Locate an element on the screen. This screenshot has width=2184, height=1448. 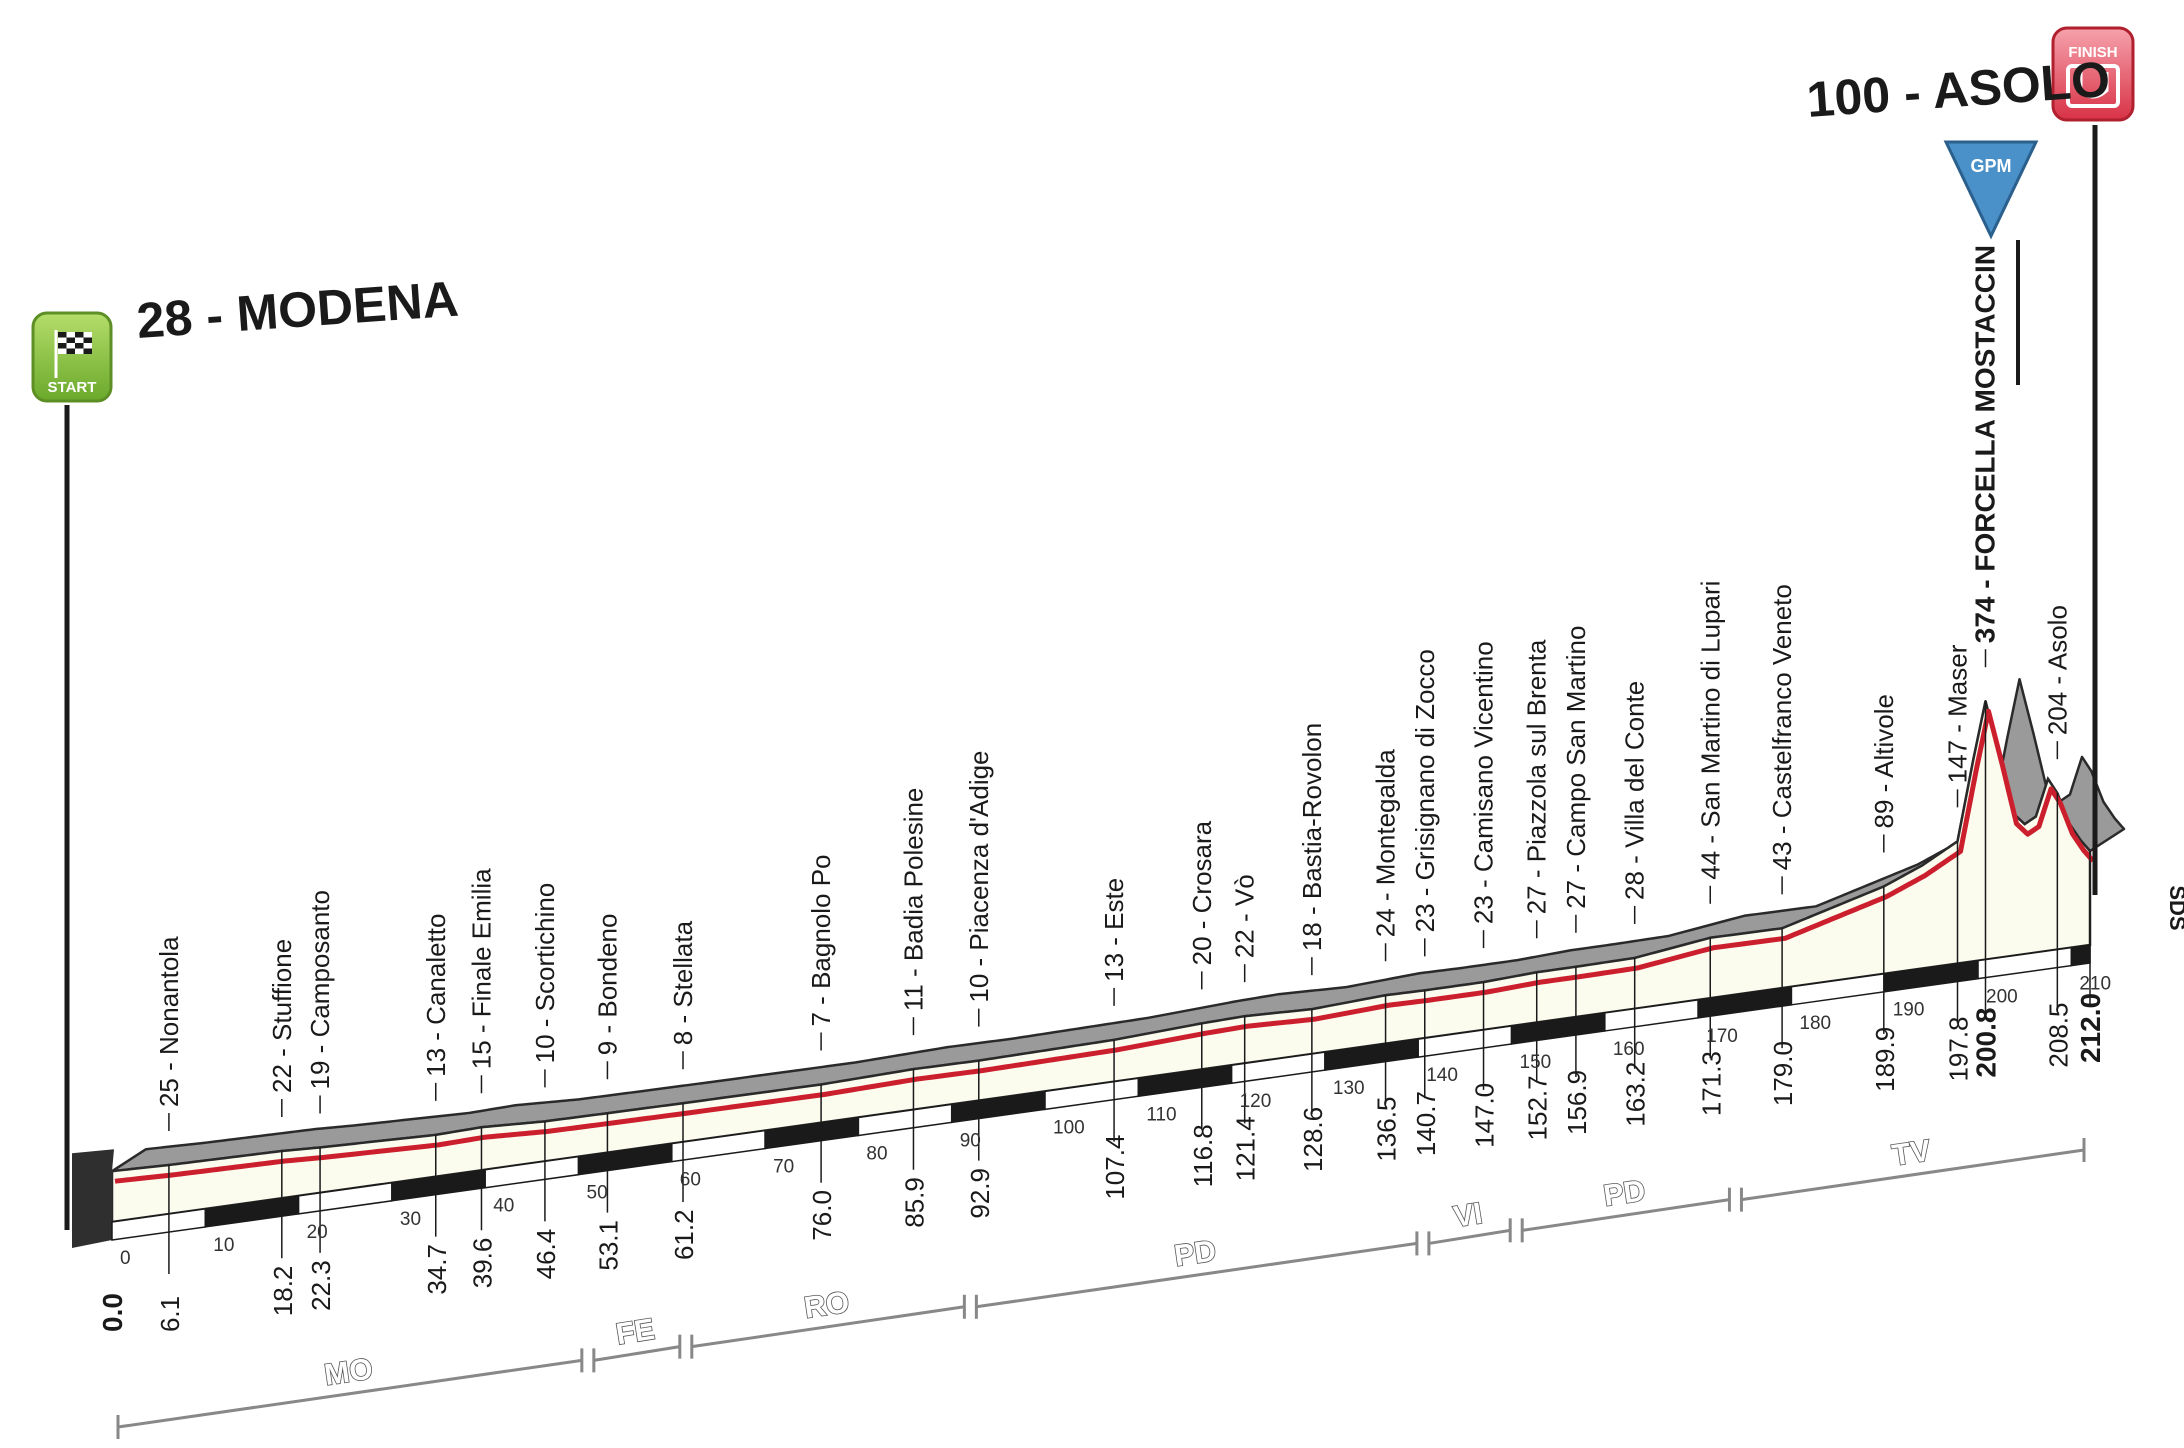
km-tick-label: 170 is located at coordinates (1722, 1036).